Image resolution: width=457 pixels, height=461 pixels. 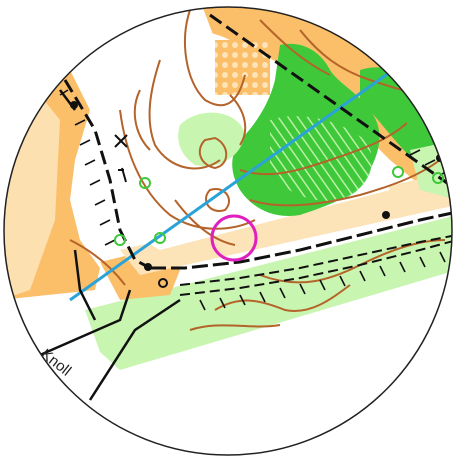 What do you see at coordinates (242, 67) in the screenshot?
I see `boulder-field` at bounding box center [242, 67].